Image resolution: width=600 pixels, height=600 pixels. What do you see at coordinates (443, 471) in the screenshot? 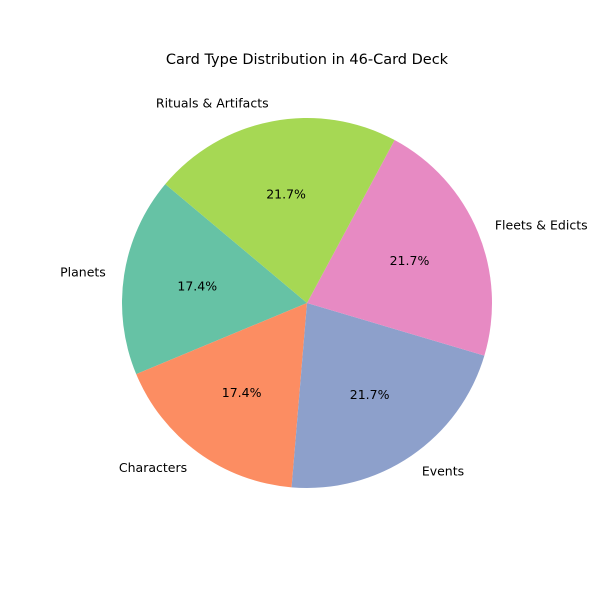
I see `slice-label-events: Events` at bounding box center [443, 471].